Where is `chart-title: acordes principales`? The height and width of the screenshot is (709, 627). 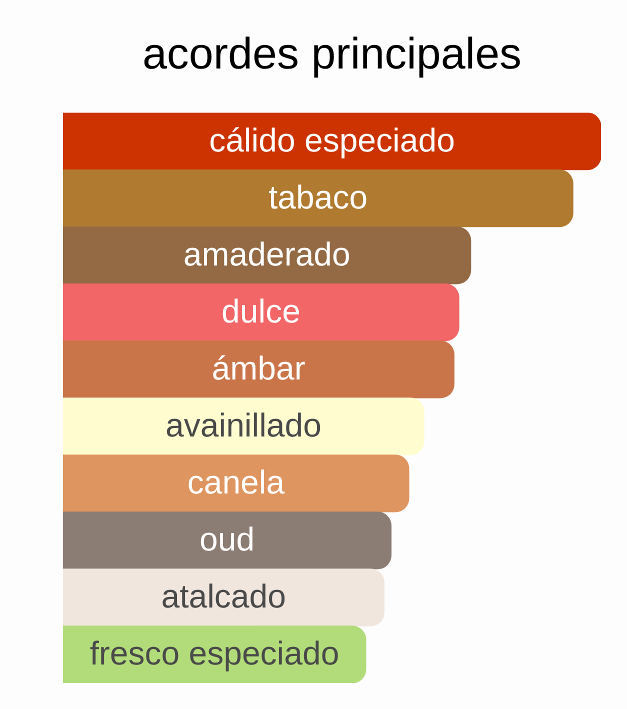 chart-title: acordes principales is located at coordinates (332, 54).